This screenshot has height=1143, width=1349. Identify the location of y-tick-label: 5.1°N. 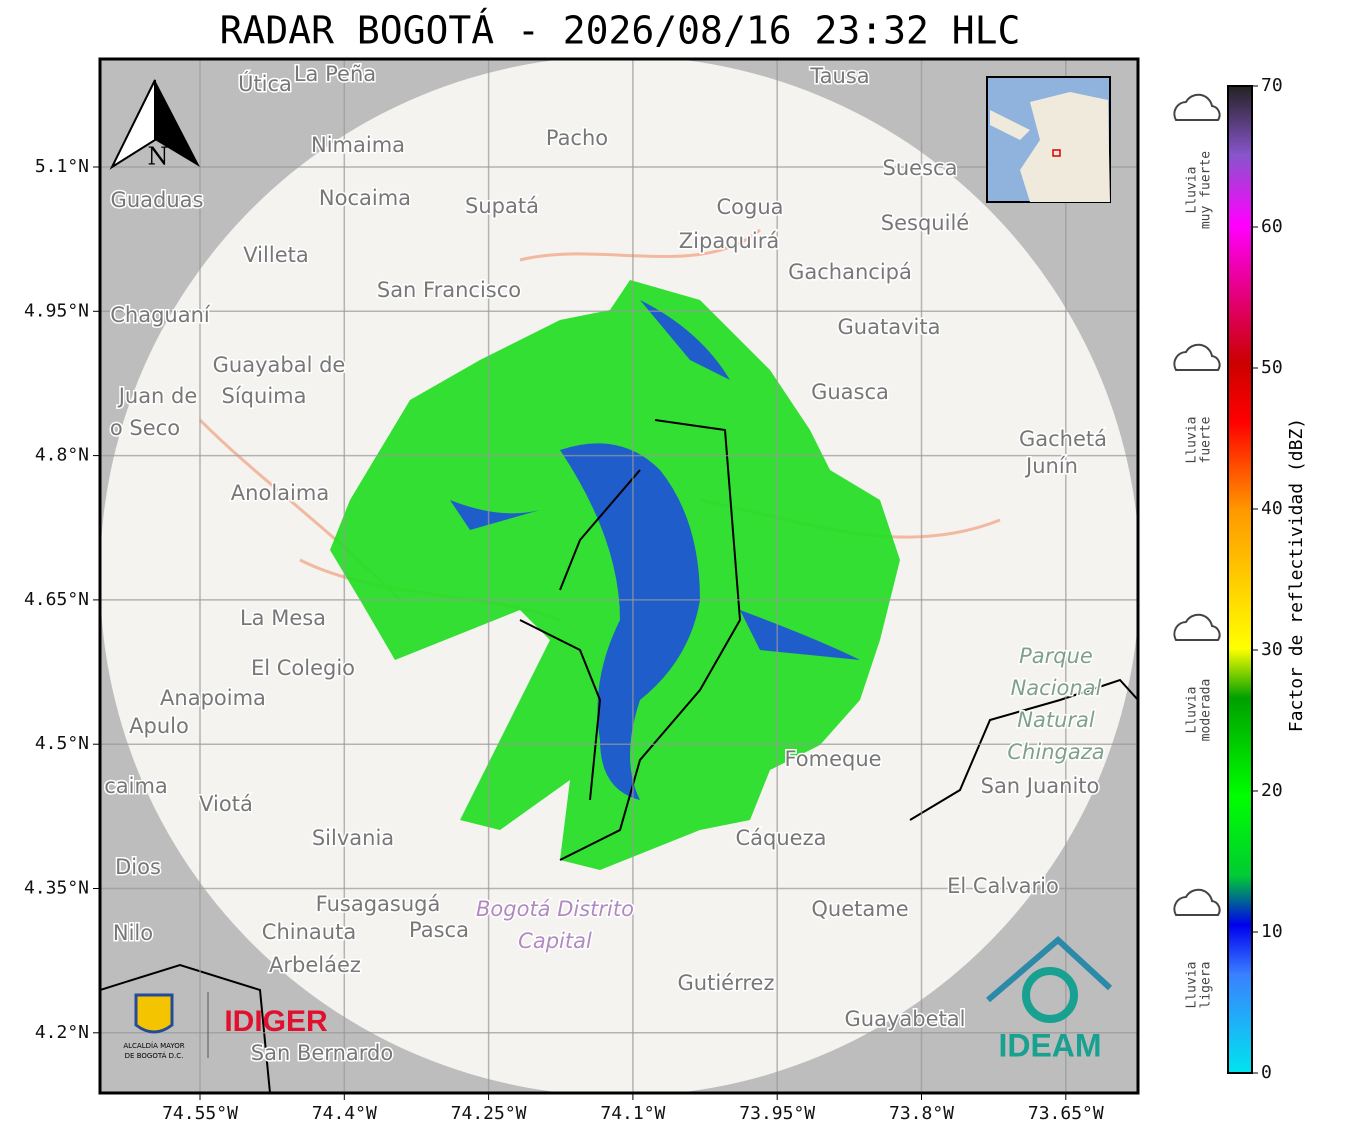
(62, 166).